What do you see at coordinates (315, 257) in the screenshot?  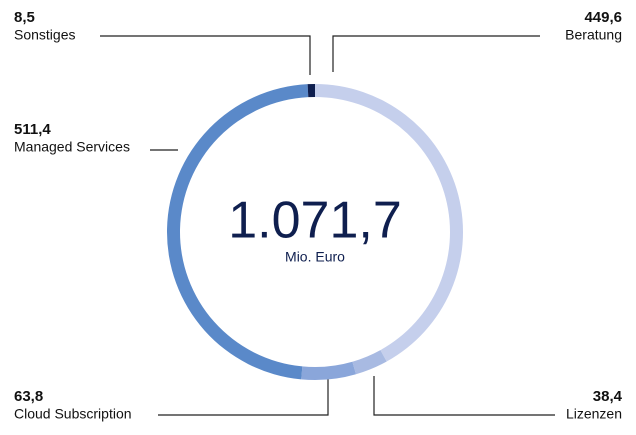 I see `unit-label: Mio. Euro` at bounding box center [315, 257].